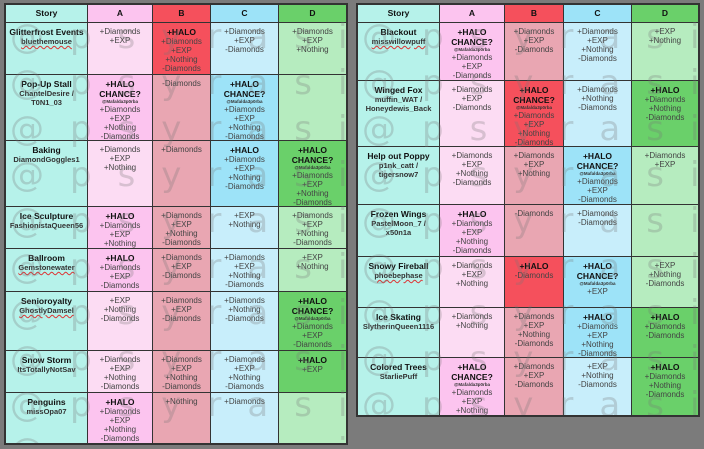 This screenshot has height=449, width=704. Describe the element at coordinates (398, 90) in the screenshot. I see `story-title: Winged Fox` at that location.